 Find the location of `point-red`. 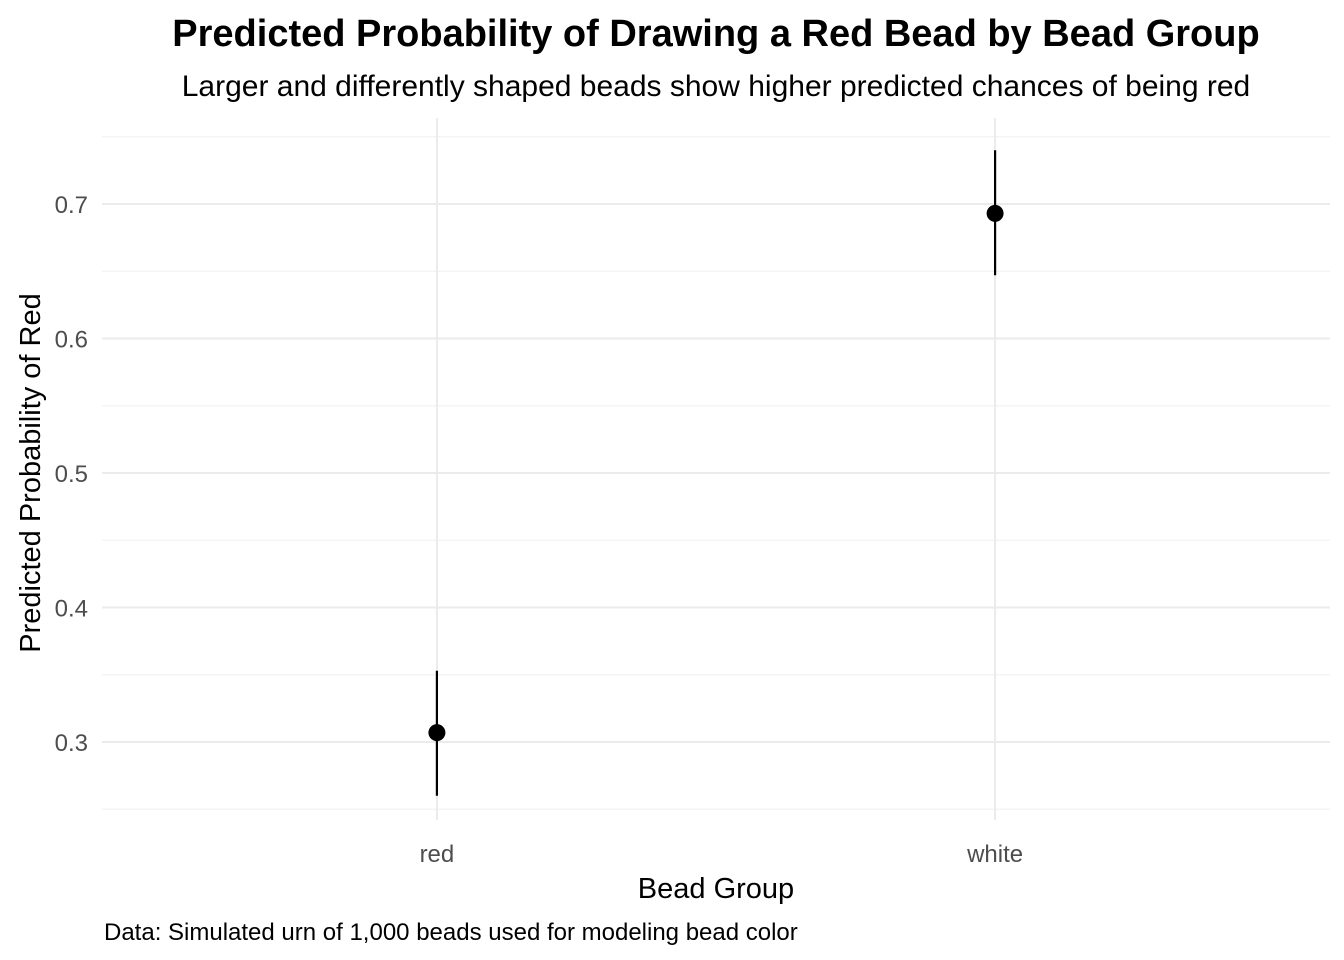

point-red is located at coordinates (437, 733).